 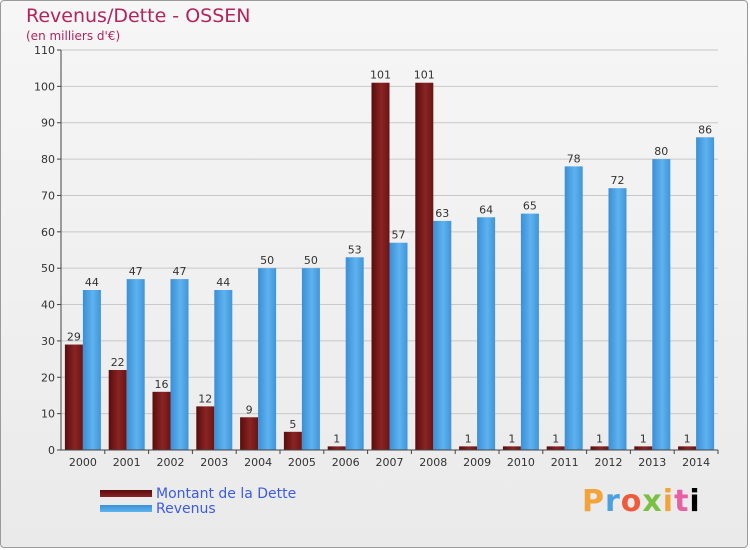 What do you see at coordinates (186, 508) in the screenshot?
I see `legend-label-revenue: Revenus` at bounding box center [186, 508].